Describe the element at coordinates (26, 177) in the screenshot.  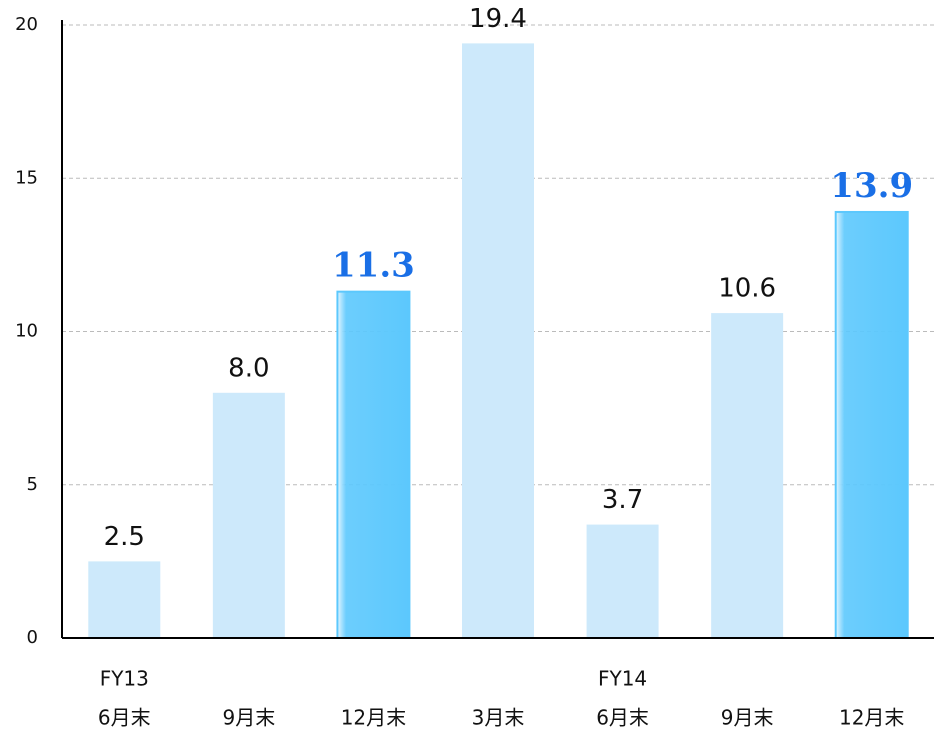
I see `y-tick-label: 15` at that location.